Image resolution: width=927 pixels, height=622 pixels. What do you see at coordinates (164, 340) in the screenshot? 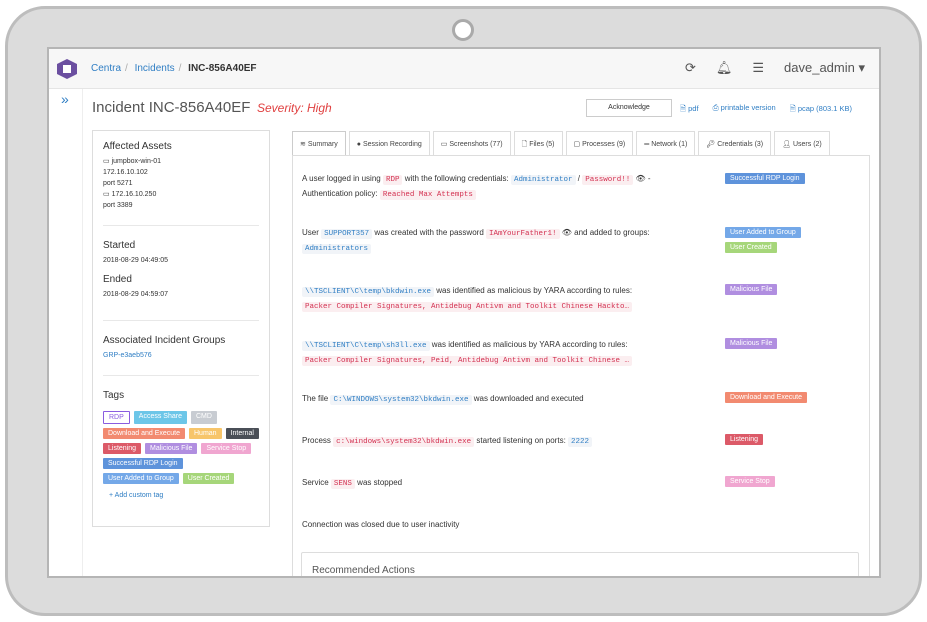
I see `incident-groups-title: Associated Incident Groups` at bounding box center [164, 340].